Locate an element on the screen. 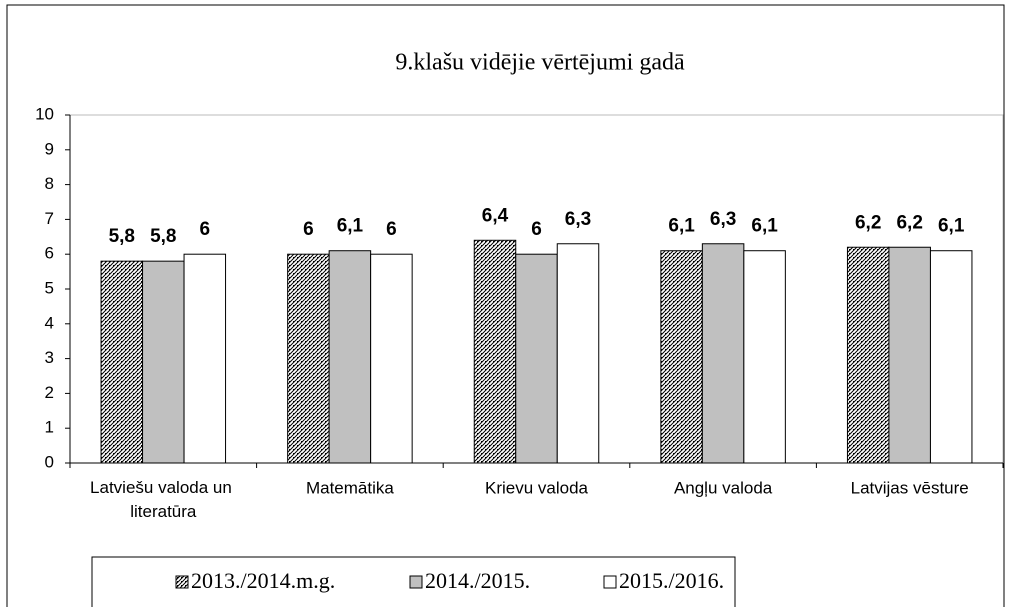  y-tick-label: 0 is located at coordinates (49, 461).